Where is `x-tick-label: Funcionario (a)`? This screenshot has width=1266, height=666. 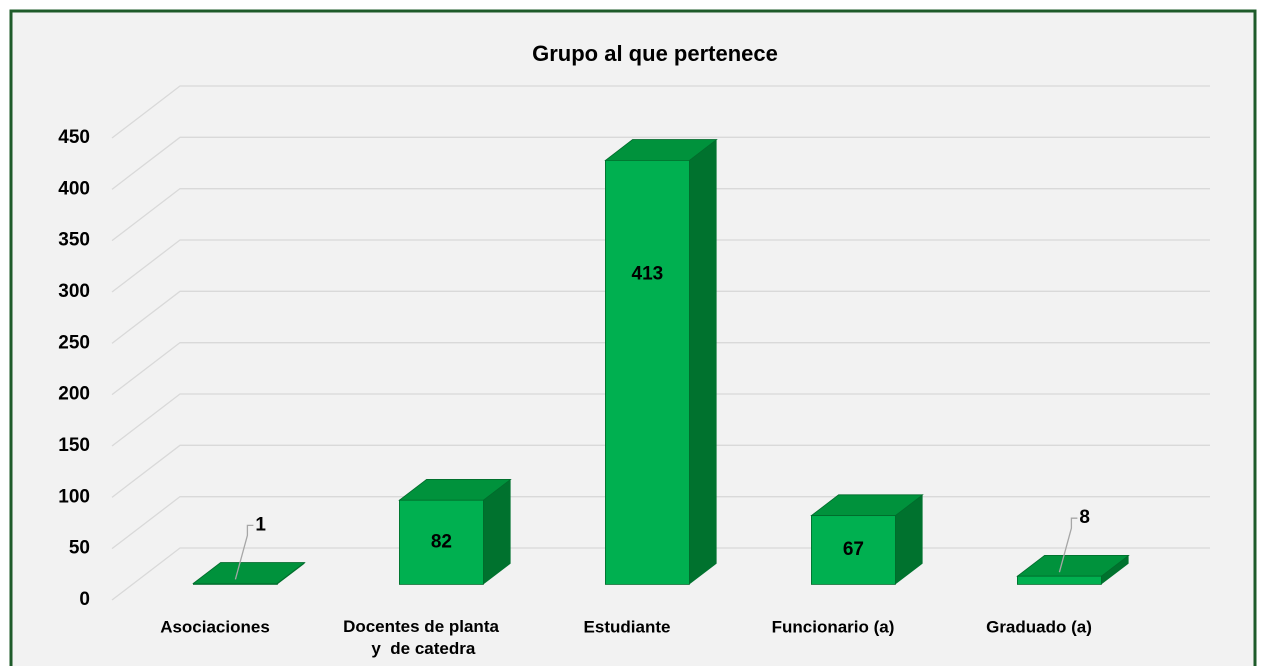
x-tick-label: Funcionario (a) is located at coordinates (833, 626).